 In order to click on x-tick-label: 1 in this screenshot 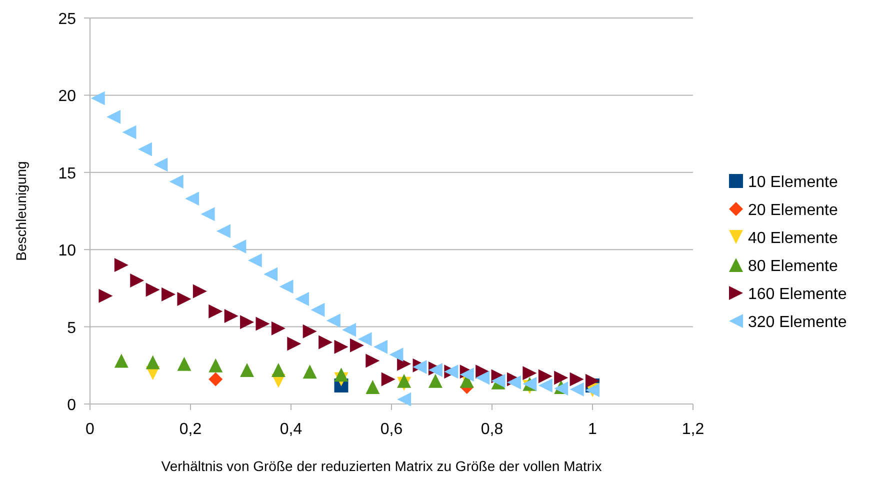, I will do `click(593, 429)`.